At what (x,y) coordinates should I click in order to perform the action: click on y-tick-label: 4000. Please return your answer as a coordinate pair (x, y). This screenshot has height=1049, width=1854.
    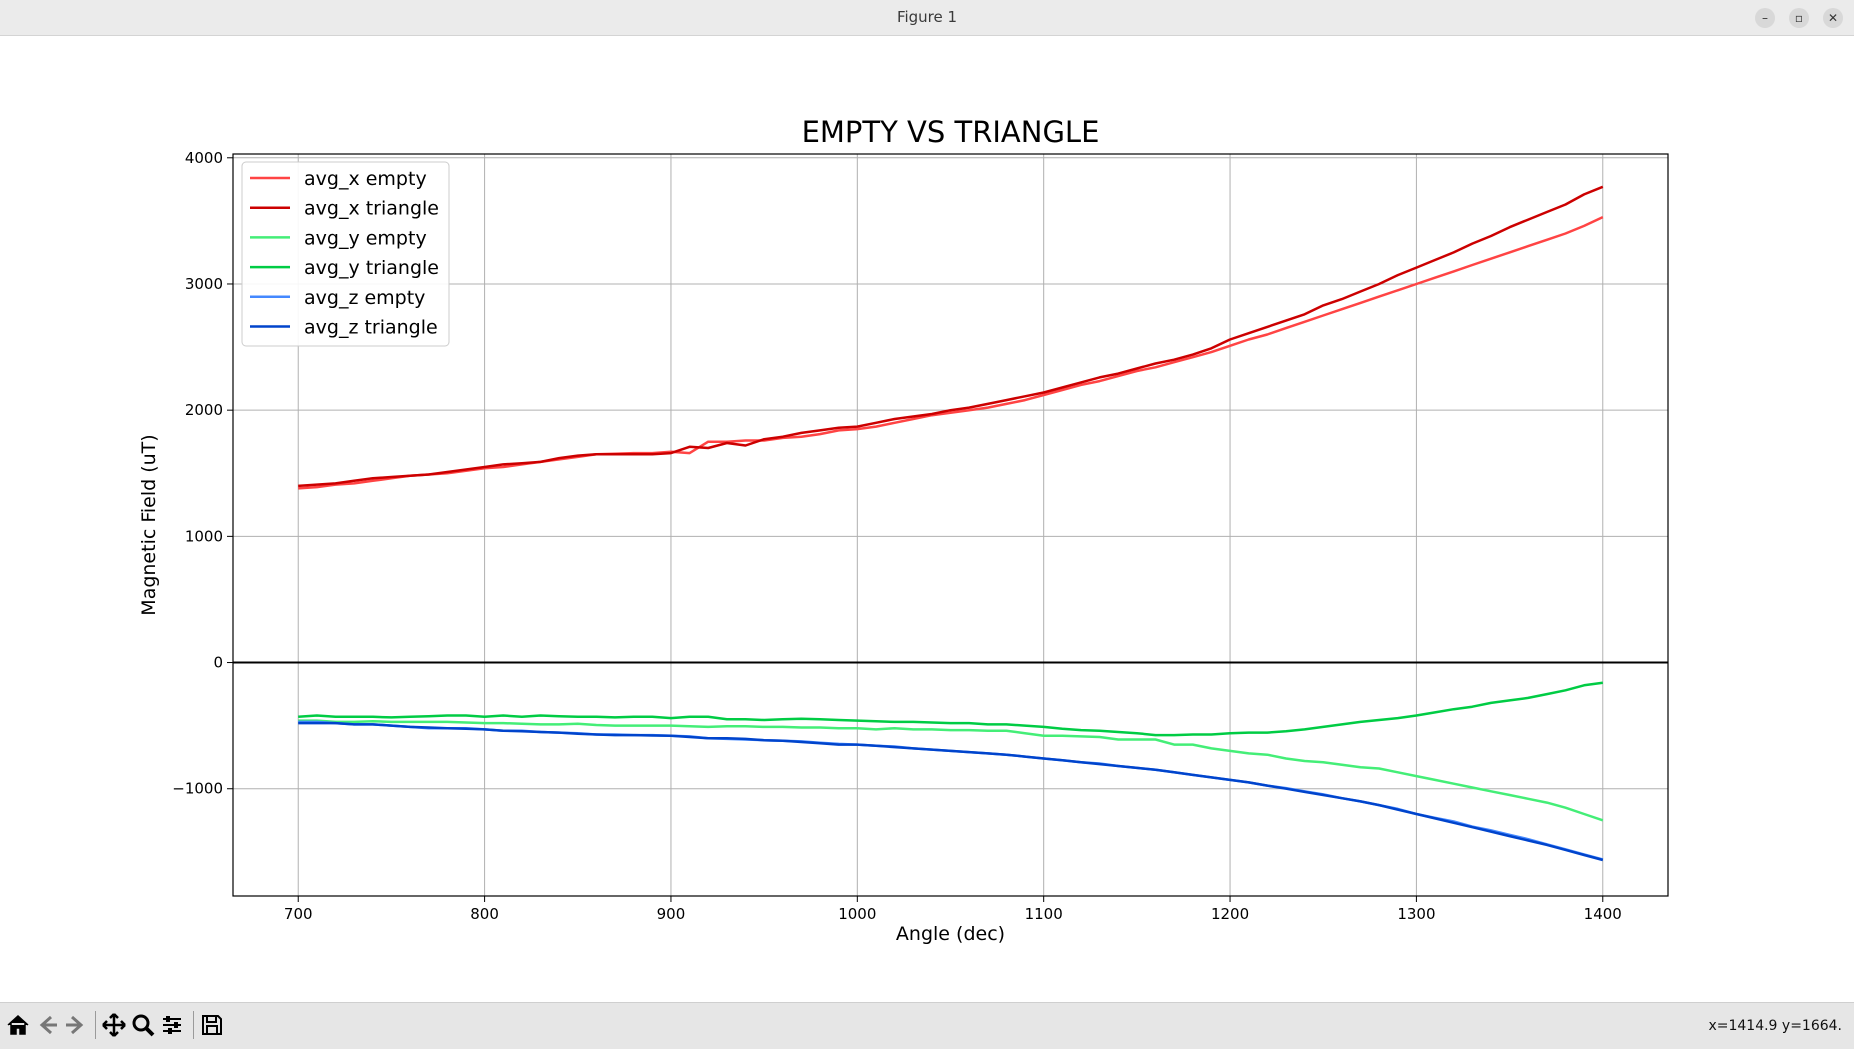
    Looking at the image, I should click on (204, 158).